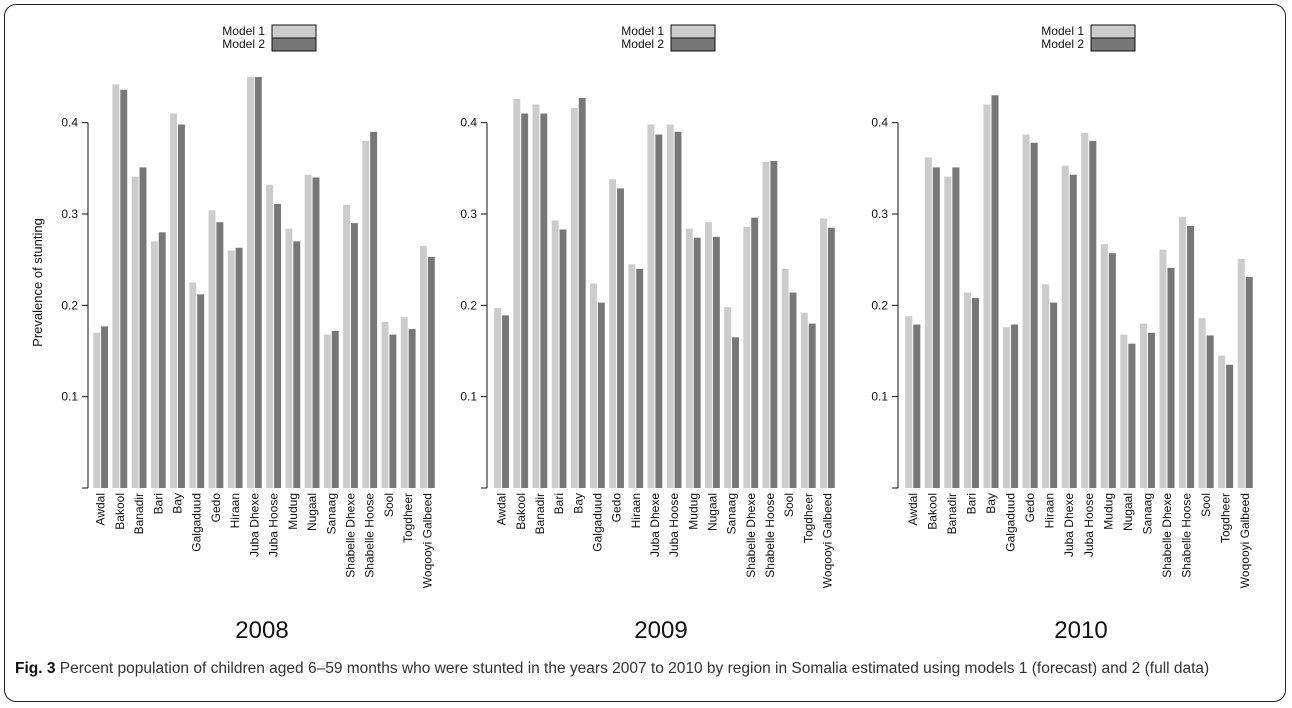 The height and width of the screenshot is (708, 1292). I want to click on legend-label: Model 1, so click(642, 31).